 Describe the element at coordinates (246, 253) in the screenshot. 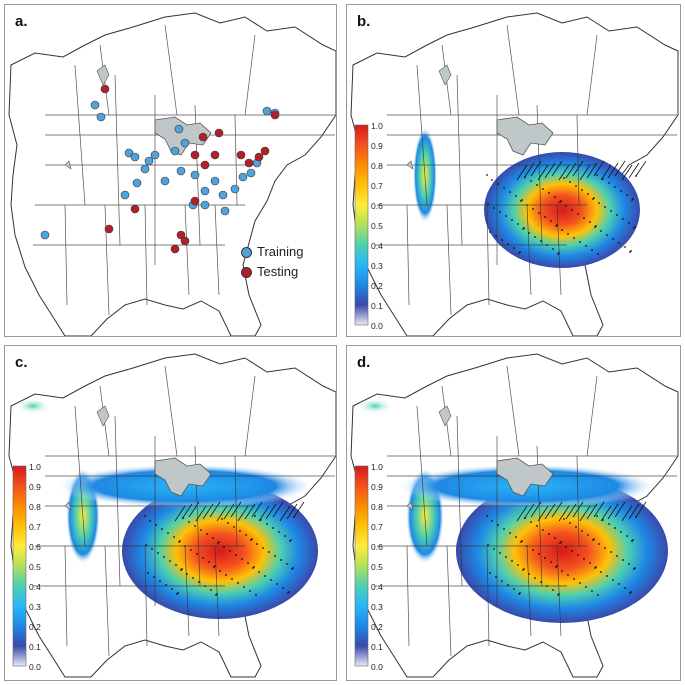

I see `training-dot-icon` at that location.